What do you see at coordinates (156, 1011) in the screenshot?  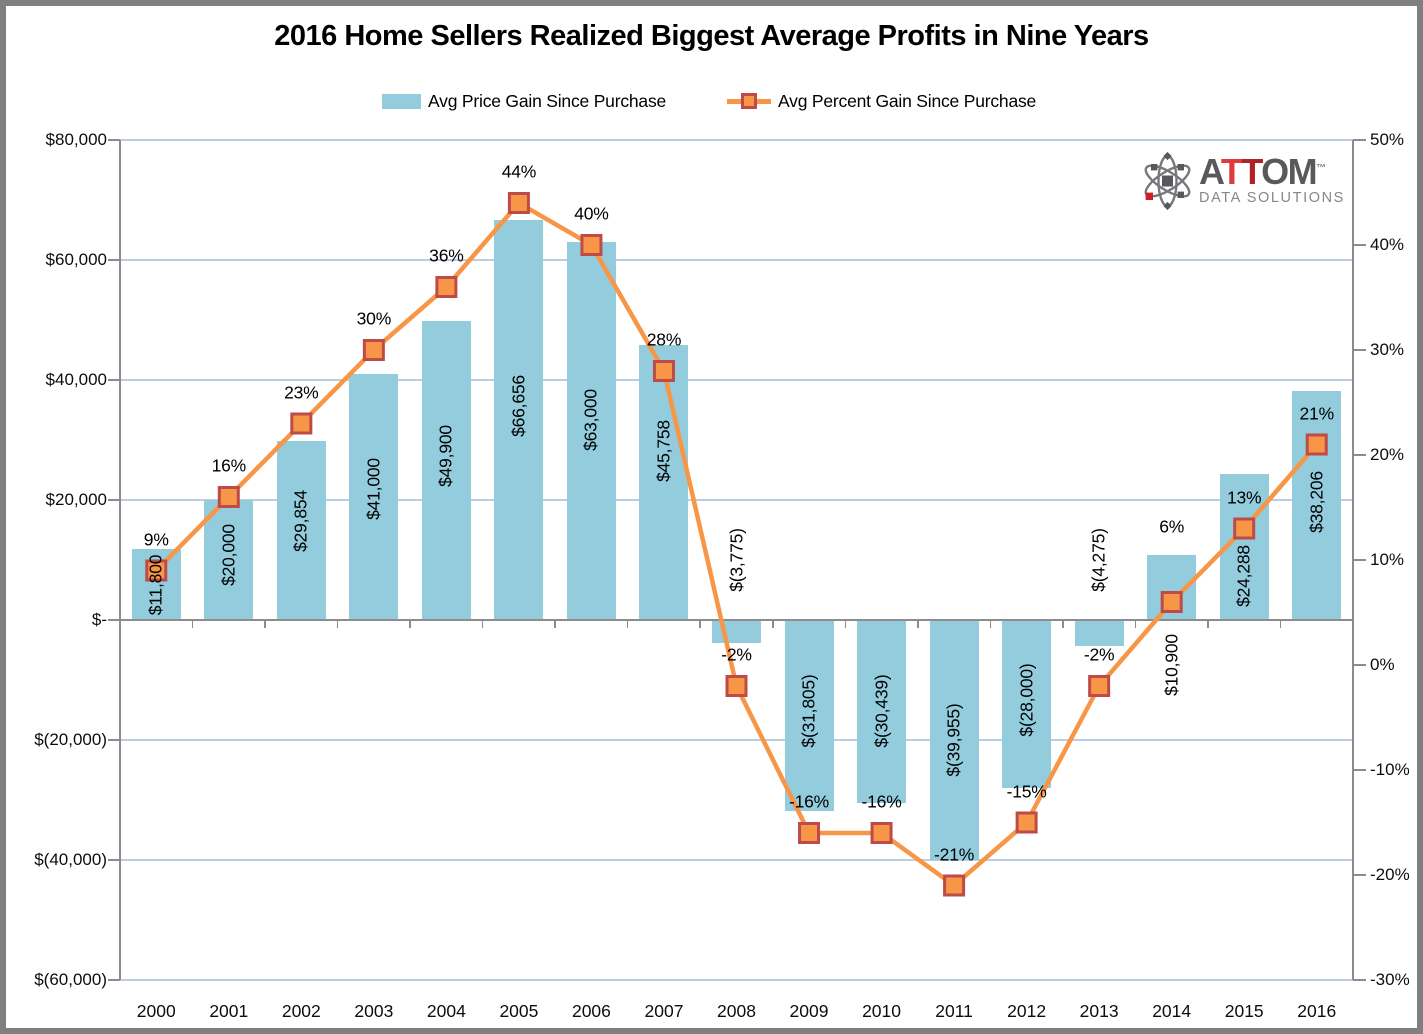 I see `x-axis-label-2000: 2000` at bounding box center [156, 1011].